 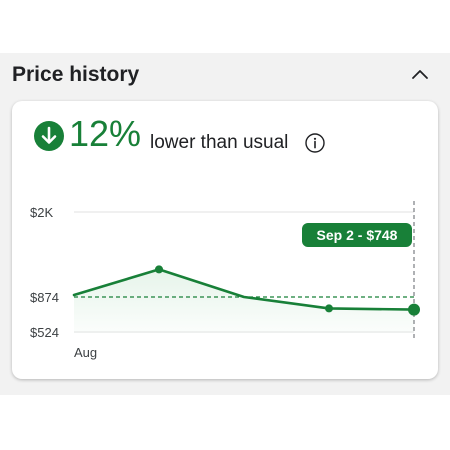 What do you see at coordinates (357, 235) in the screenshot?
I see `price-tooltip: Sep 2 - $748` at bounding box center [357, 235].